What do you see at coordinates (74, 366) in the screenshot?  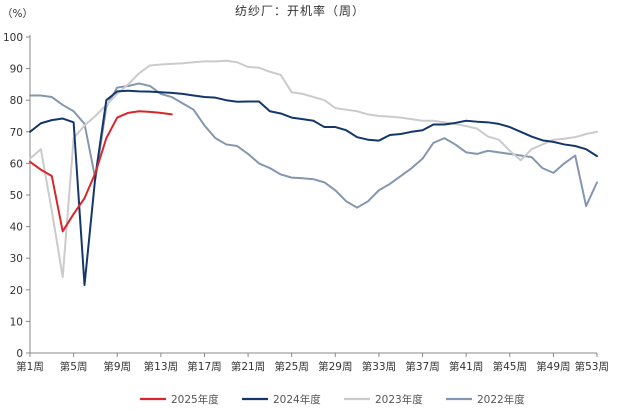 I see `x-tick-label: 第5周` at bounding box center [74, 366].